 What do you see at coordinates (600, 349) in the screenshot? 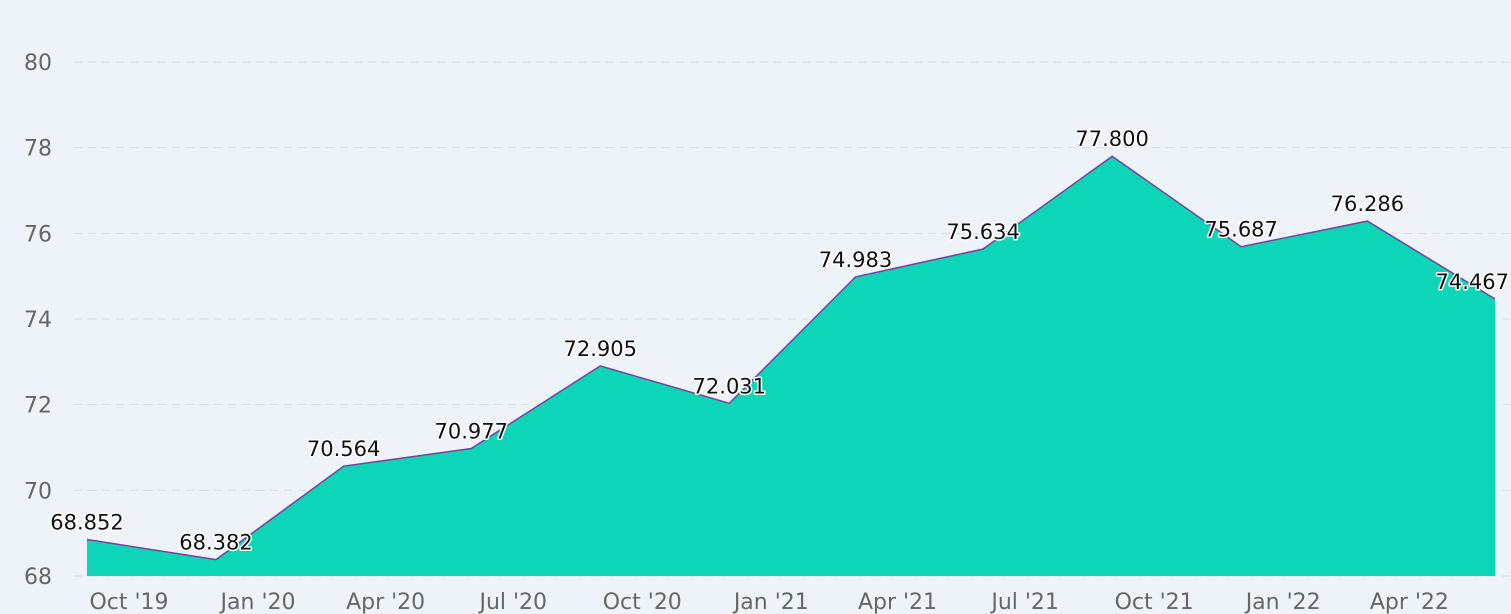
I see `data-label: 72.905` at bounding box center [600, 349].